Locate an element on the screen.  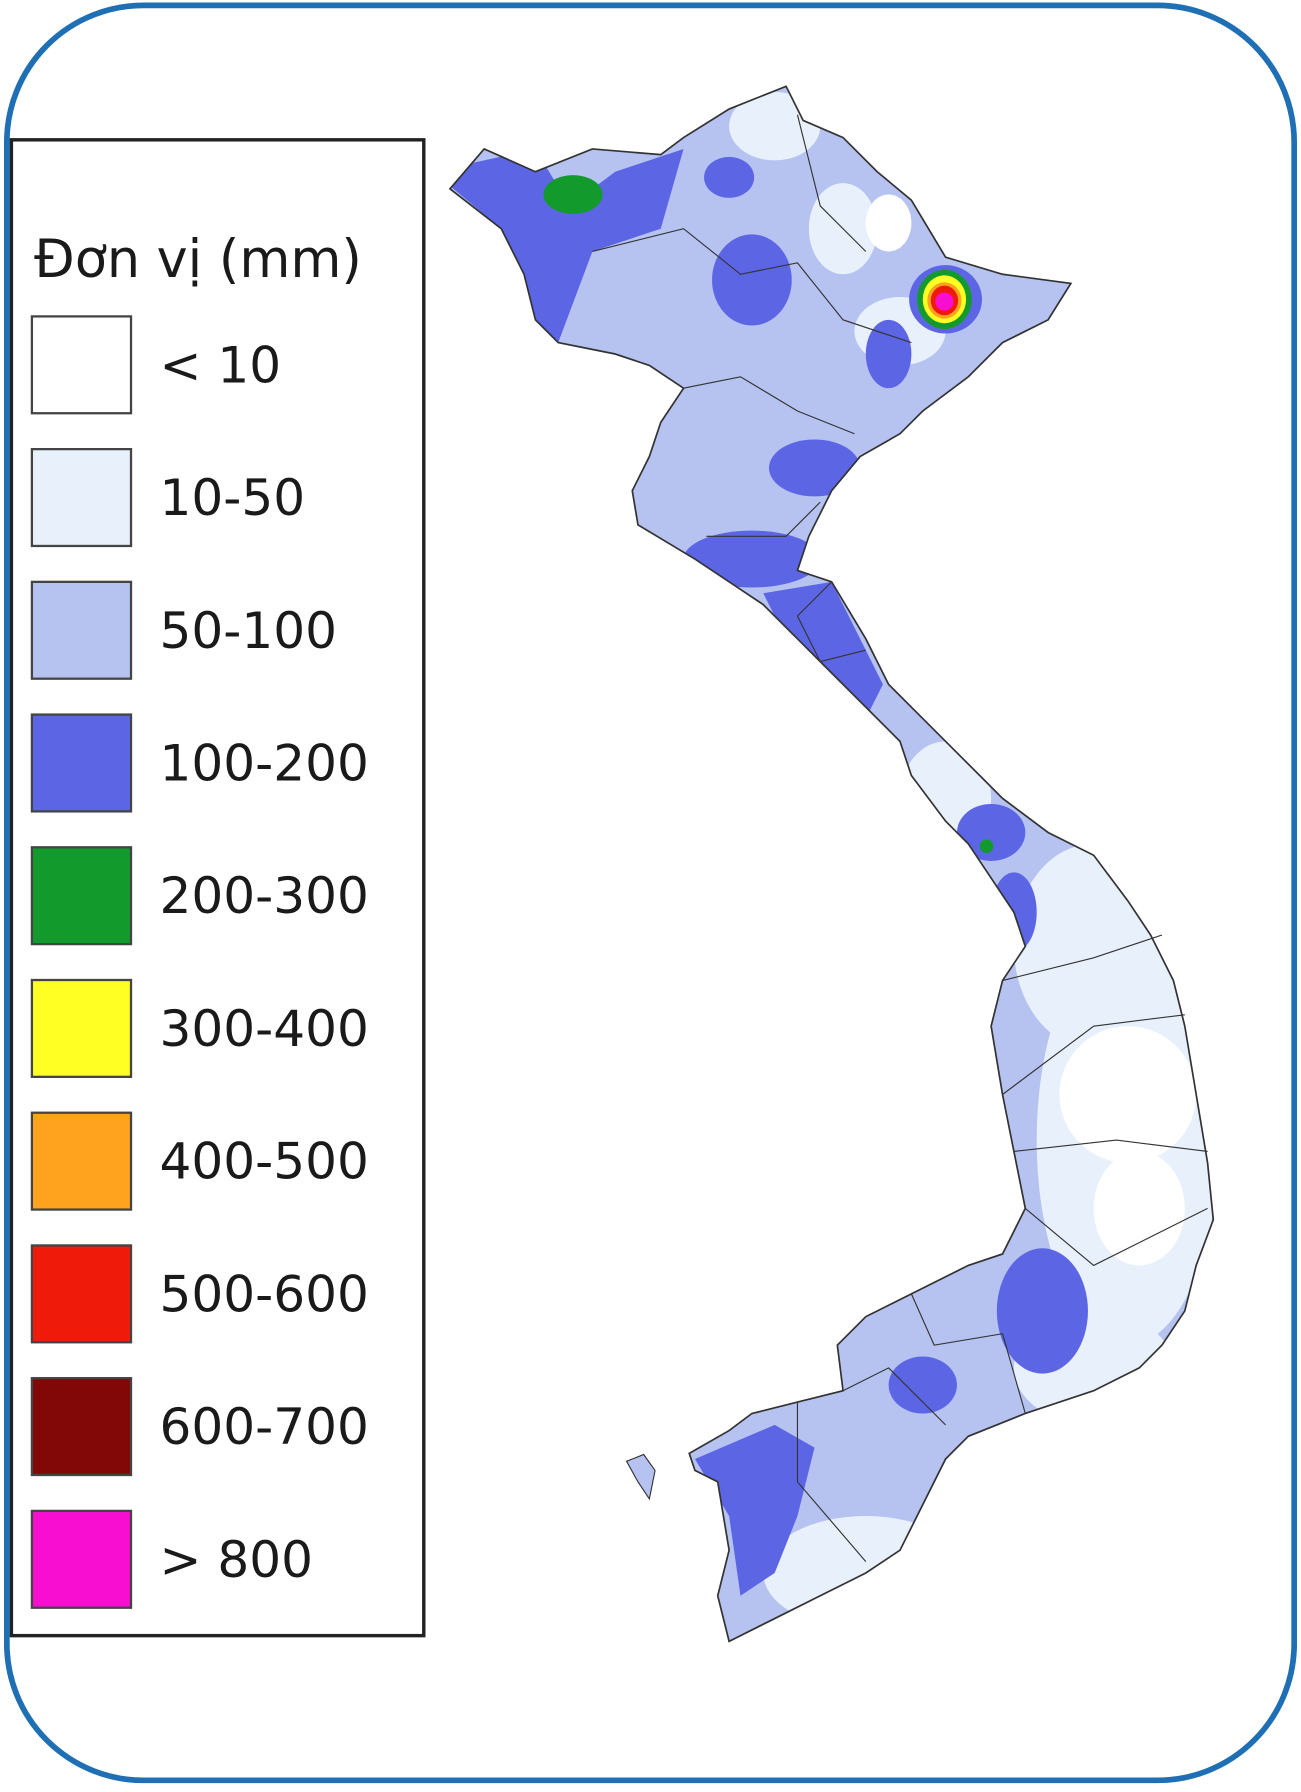
legend-label: 100-200 is located at coordinates (263, 762).